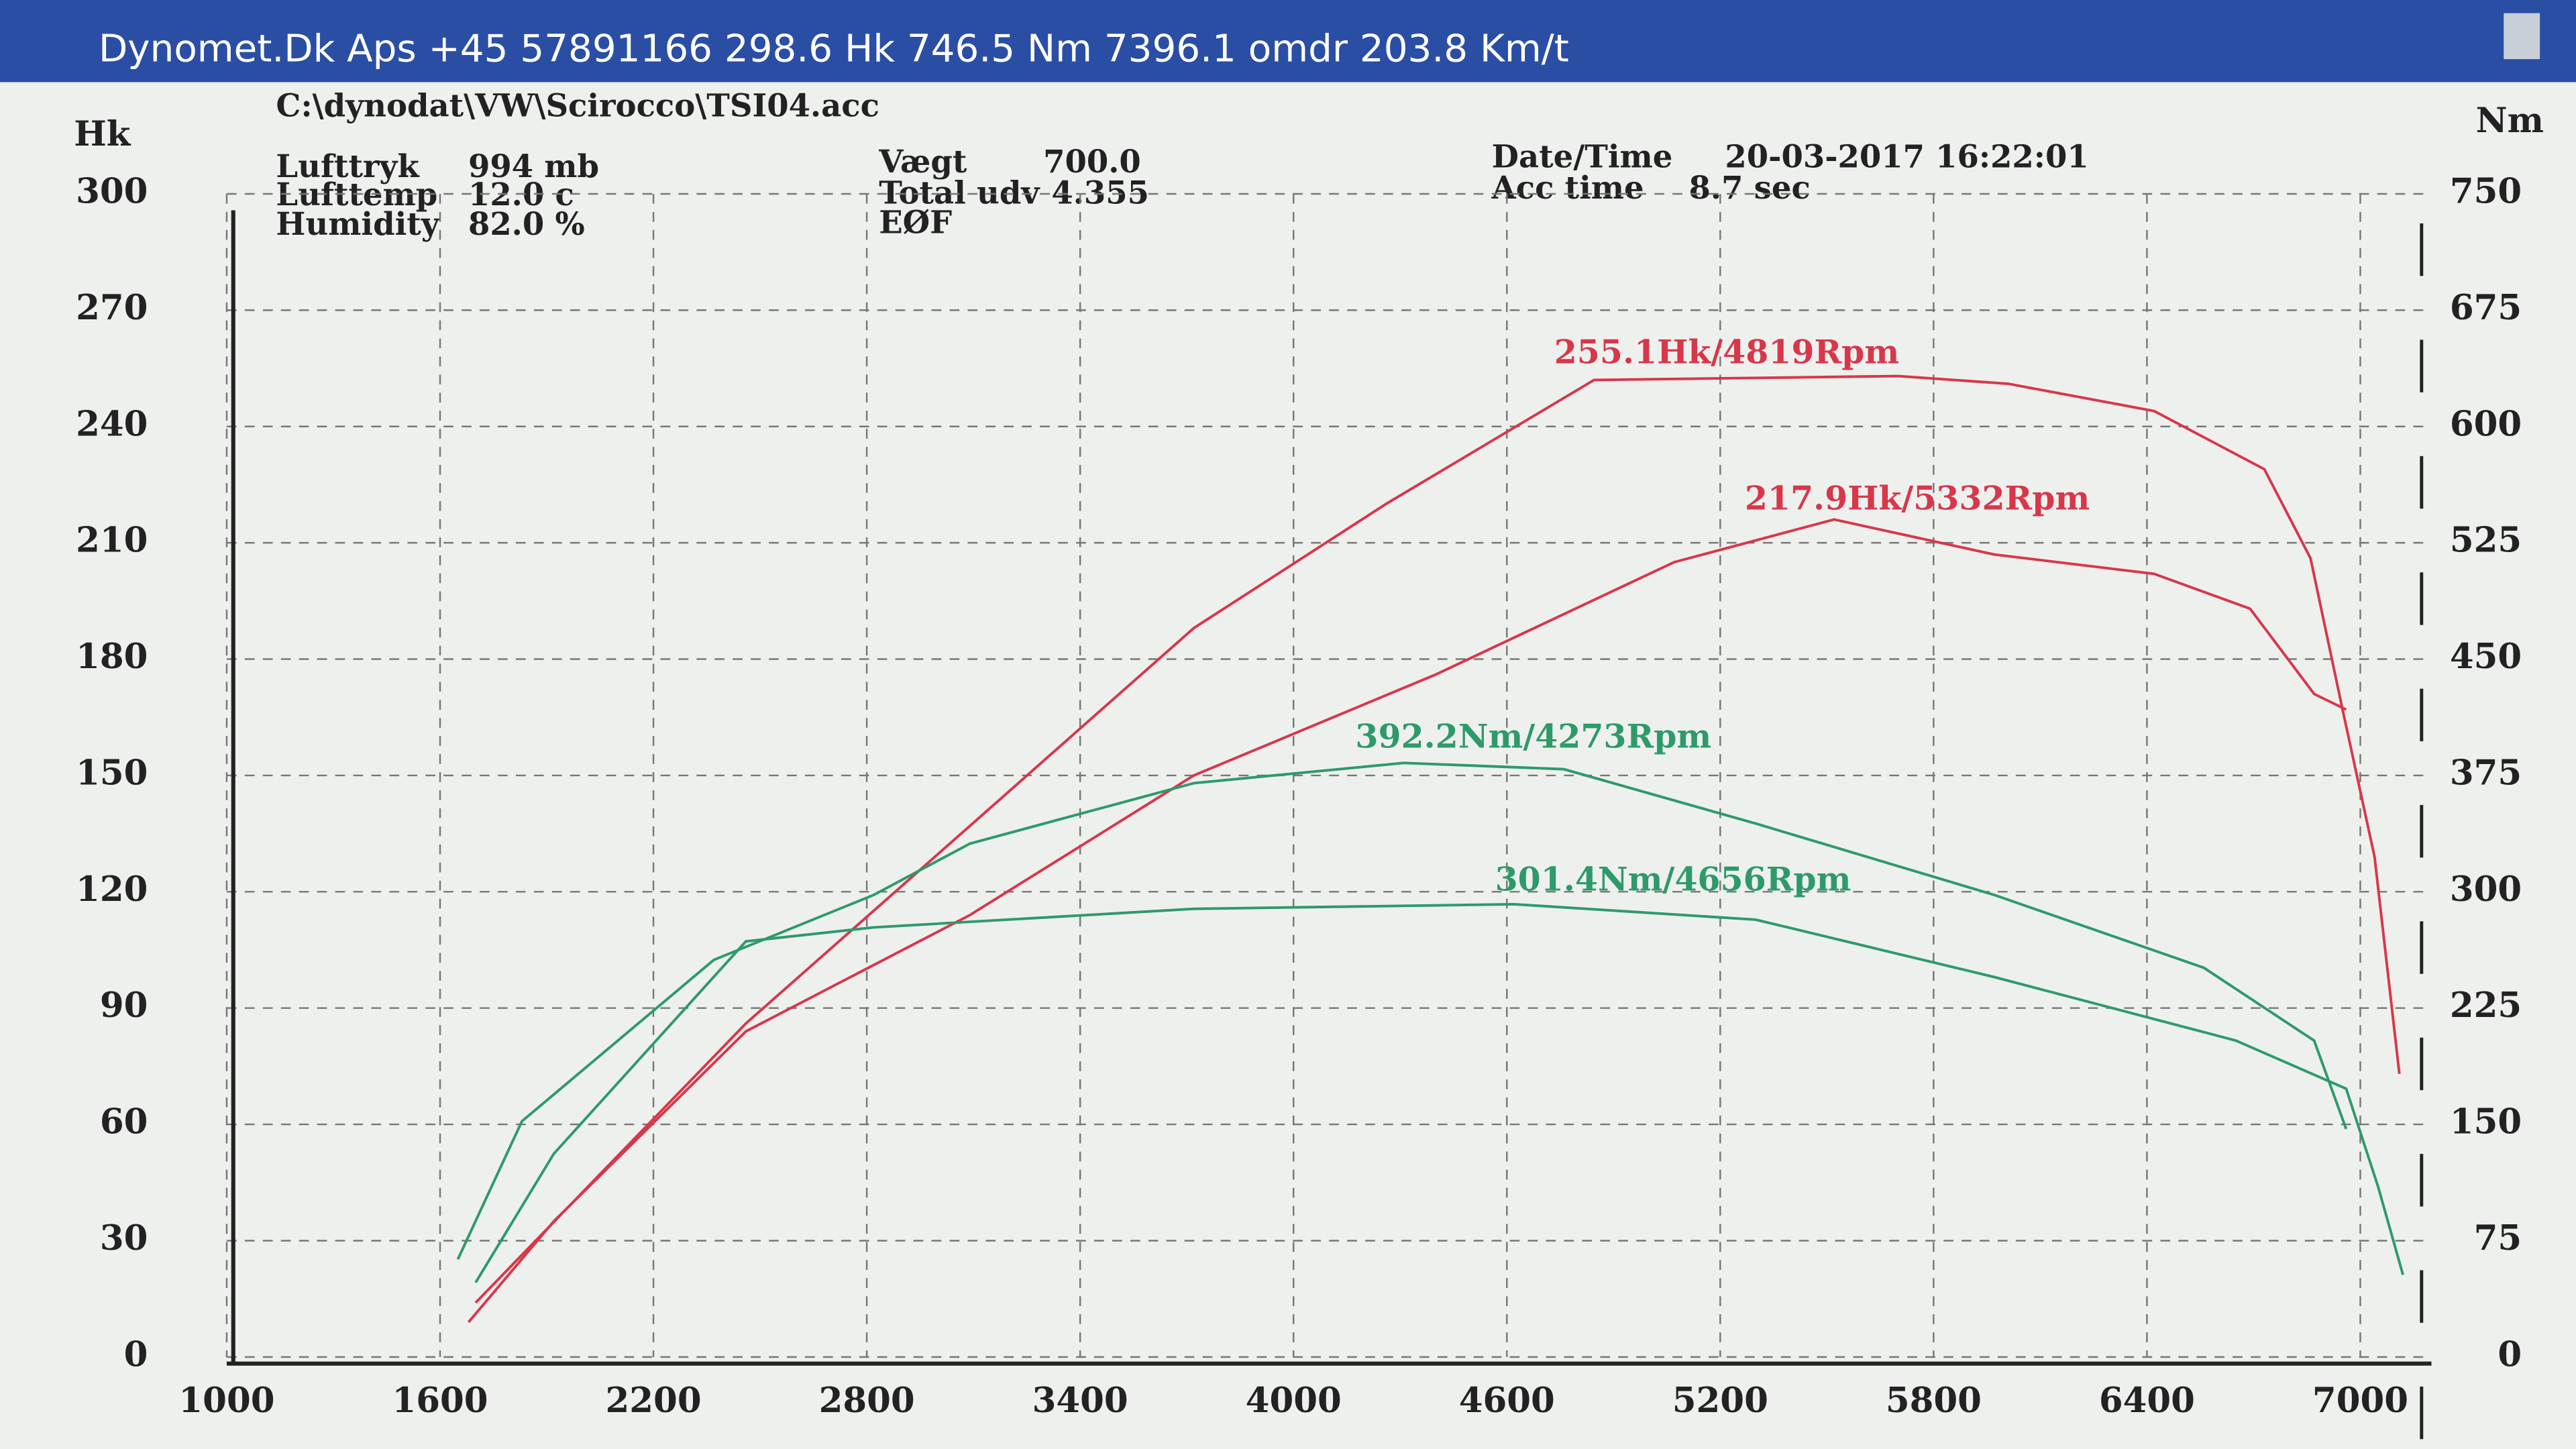 Image resolution: width=2576 pixels, height=1449 pixels. Describe the element at coordinates (526, 223) in the screenshot. I see `info-value: 82.0 %` at that location.